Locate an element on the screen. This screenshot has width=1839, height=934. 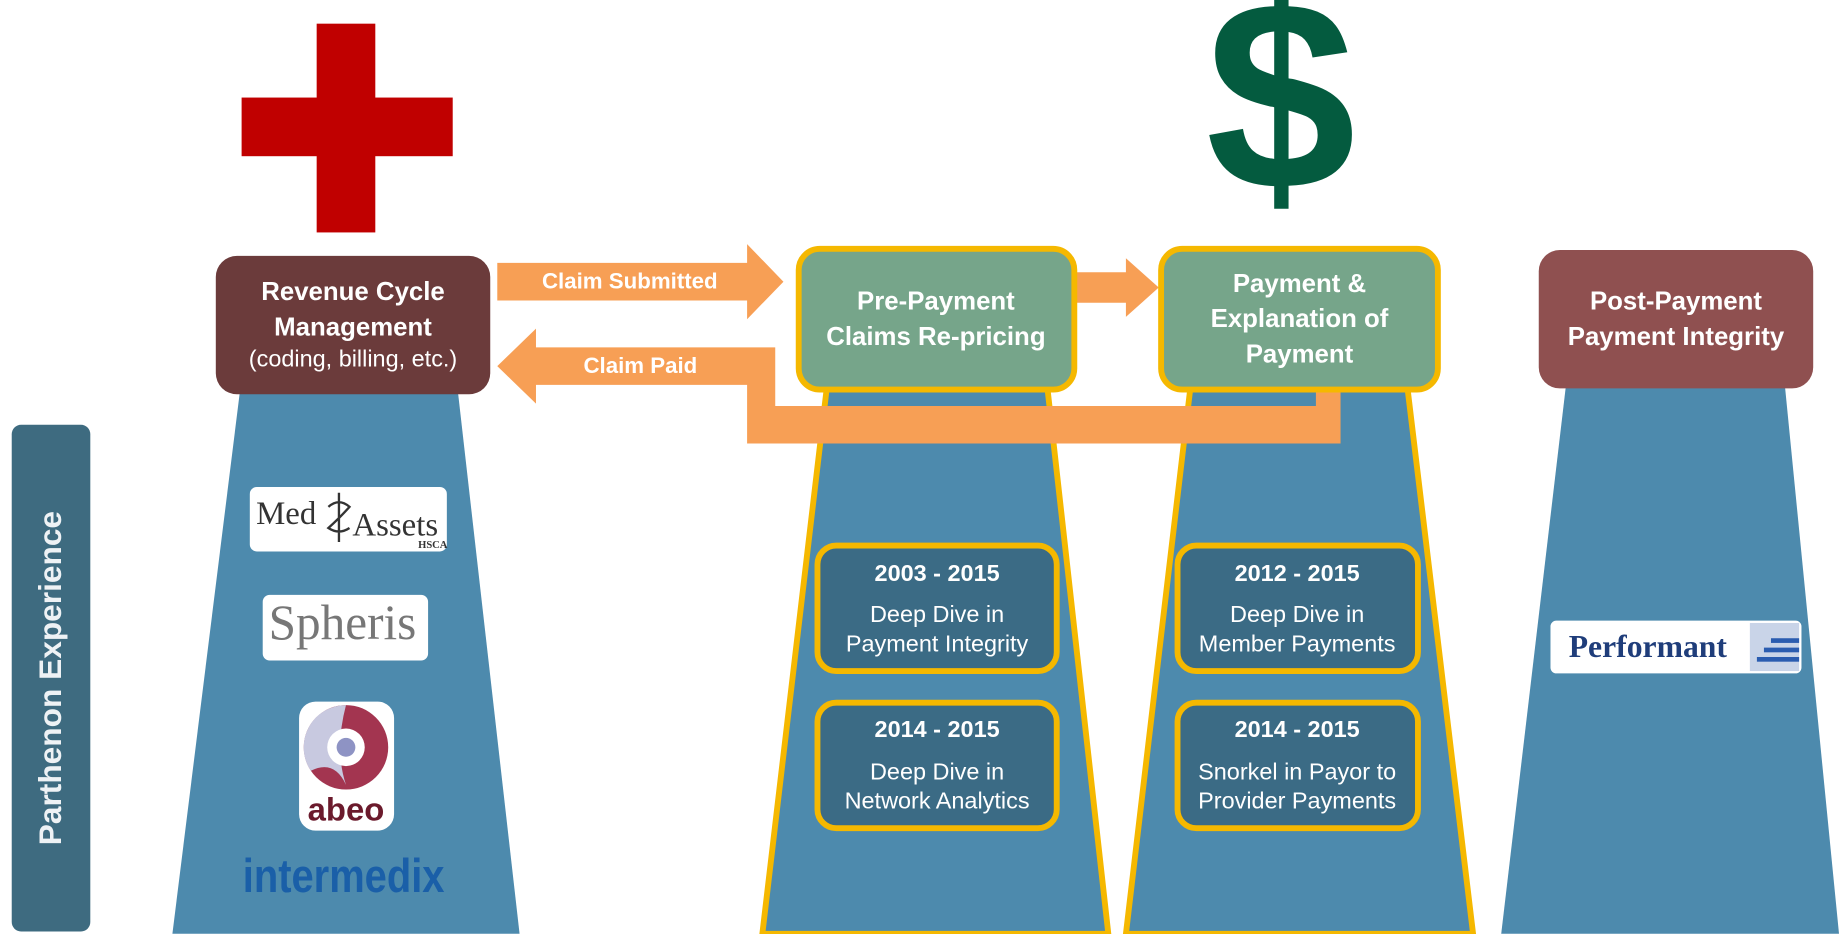
stage-title: Payment is located at coordinates (1300, 354).